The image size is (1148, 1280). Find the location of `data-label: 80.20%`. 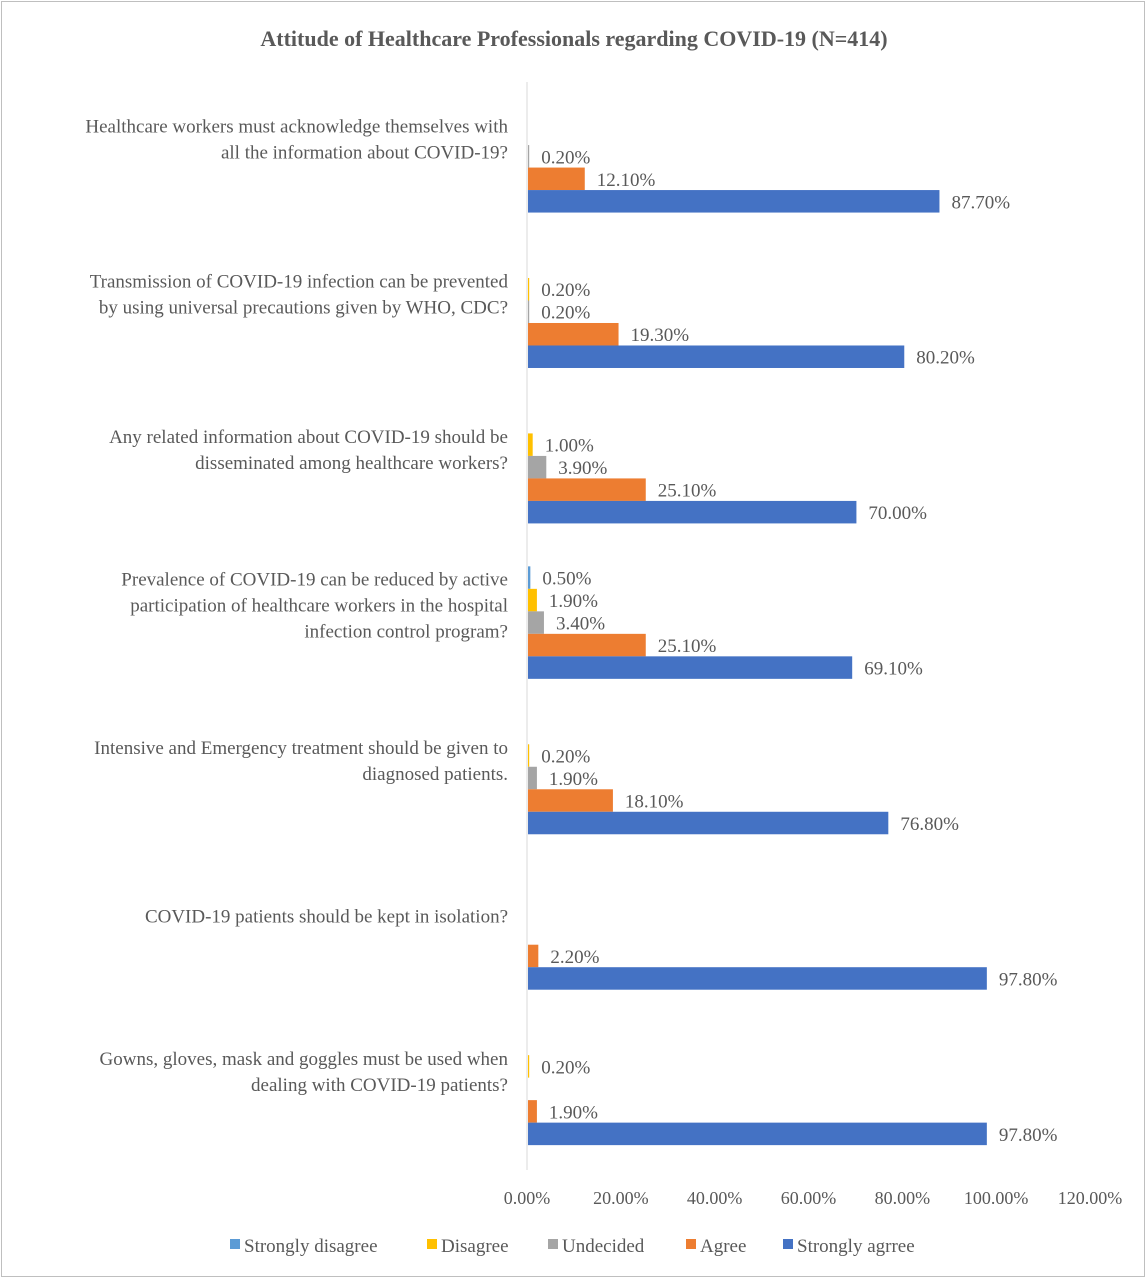

data-label: 80.20% is located at coordinates (945, 358).